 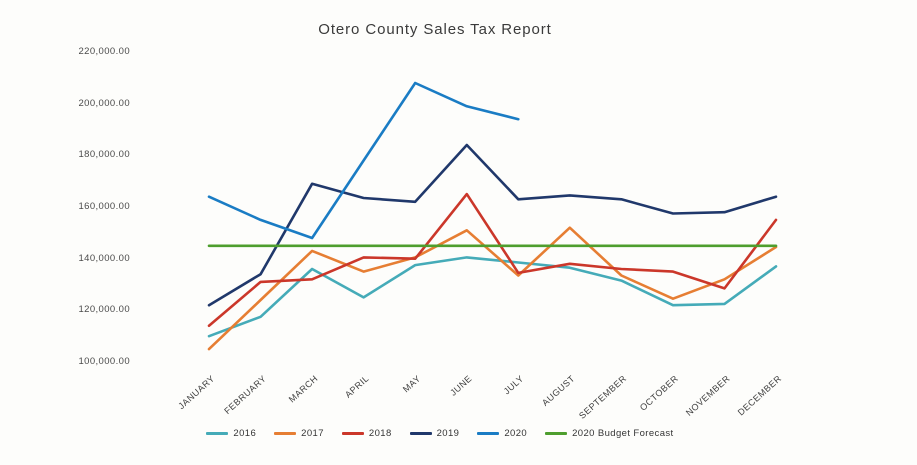 I want to click on legend-item-2018: 2018, so click(x=366, y=433).